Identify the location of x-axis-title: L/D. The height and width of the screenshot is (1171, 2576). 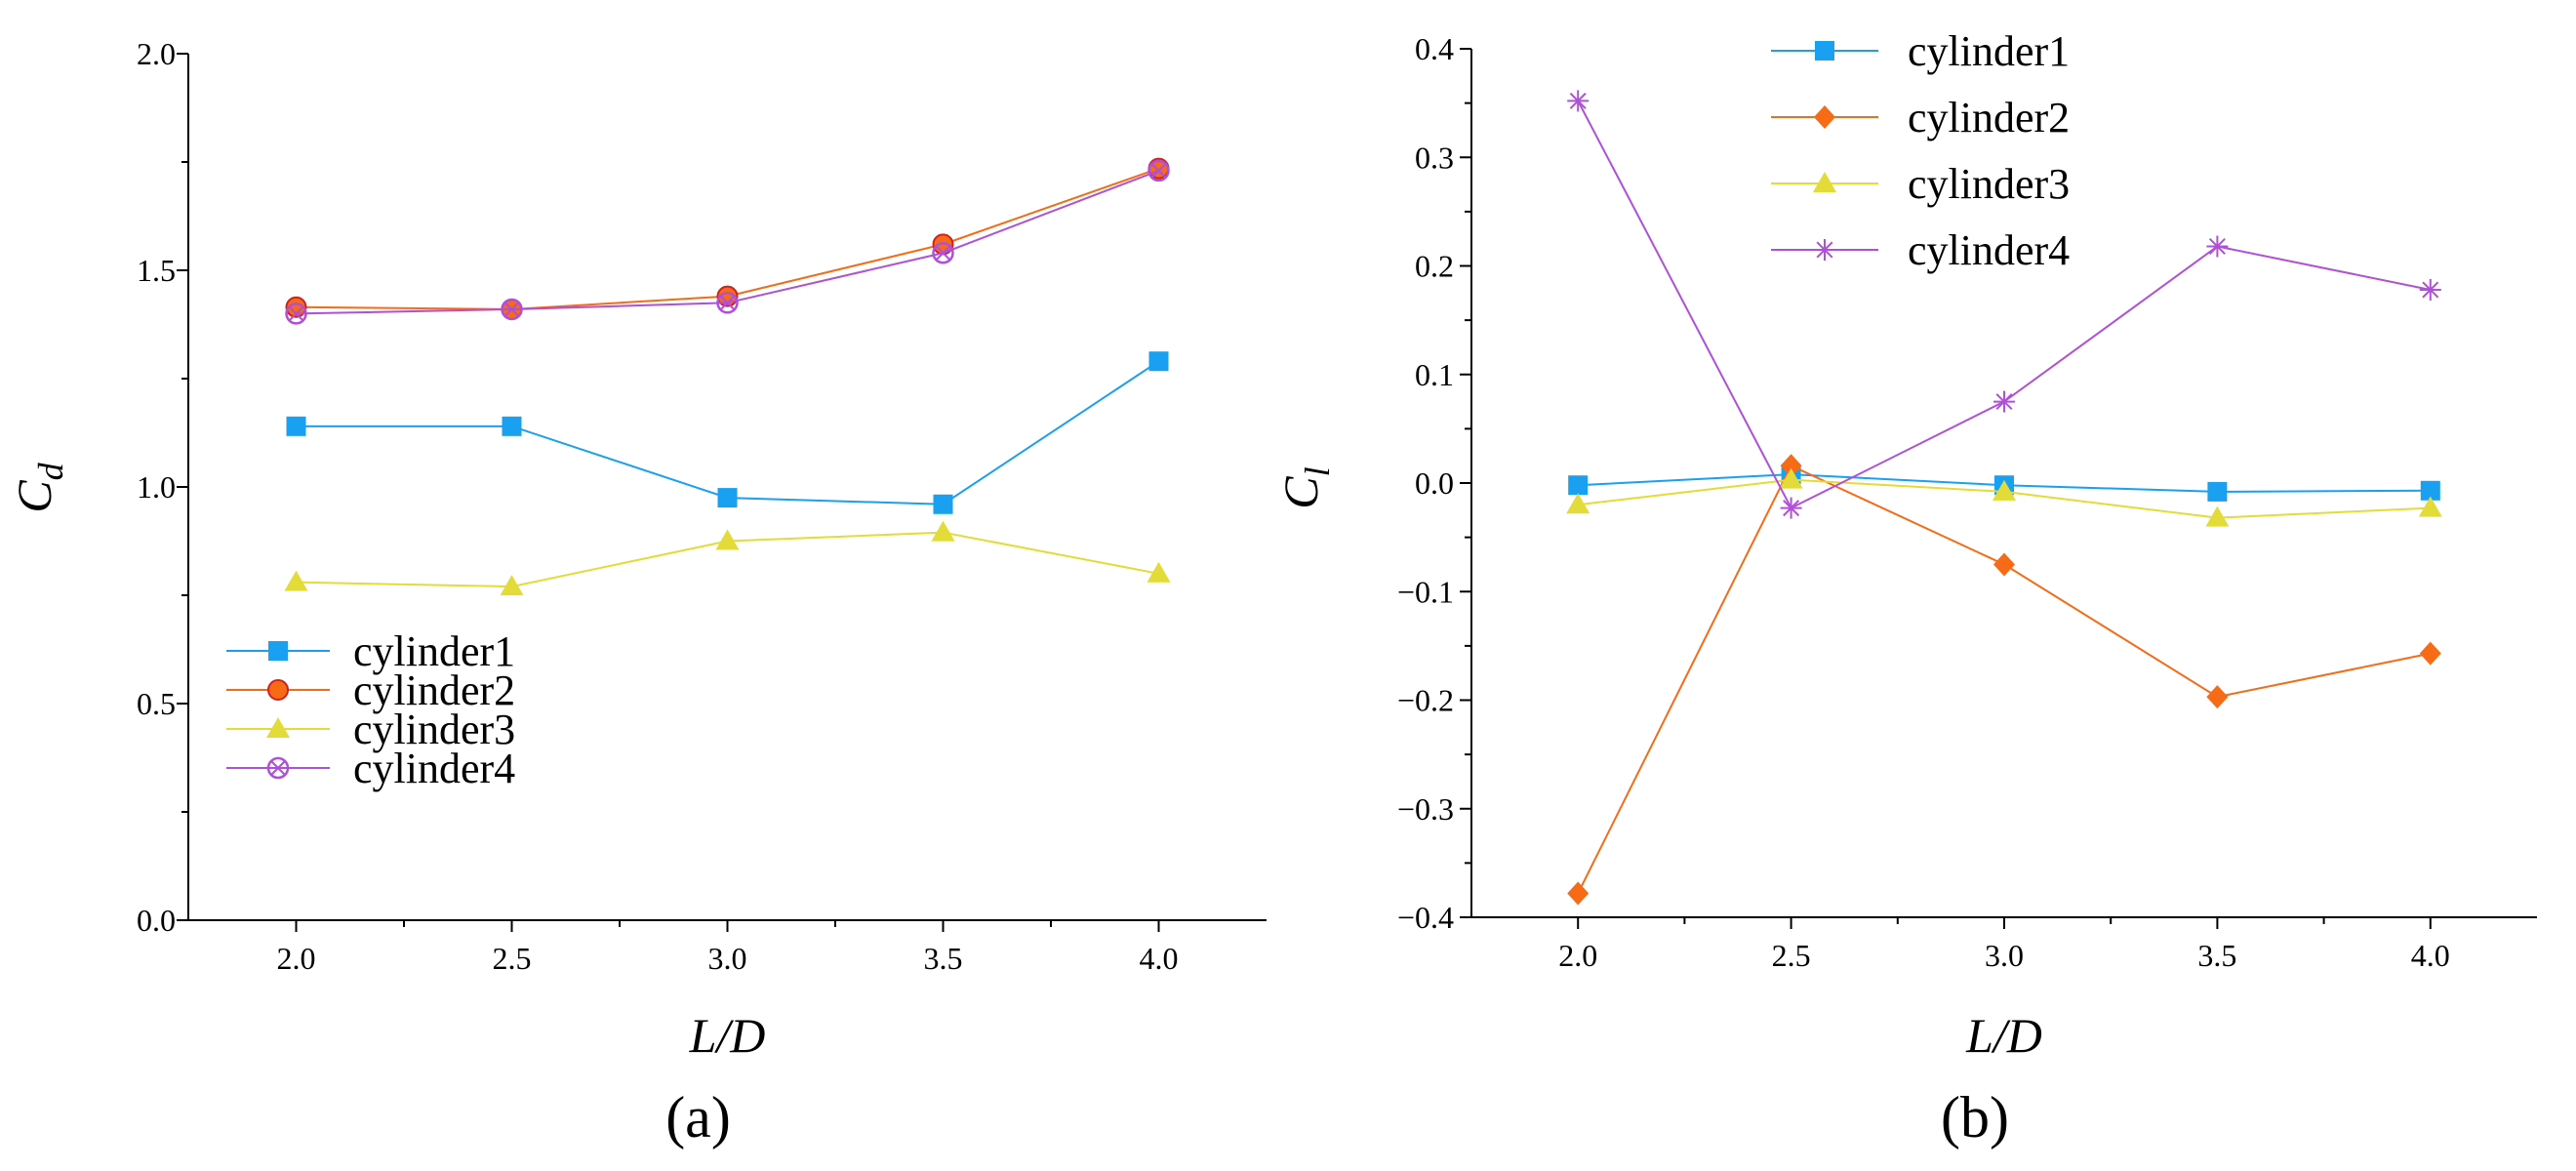
(727, 1035).